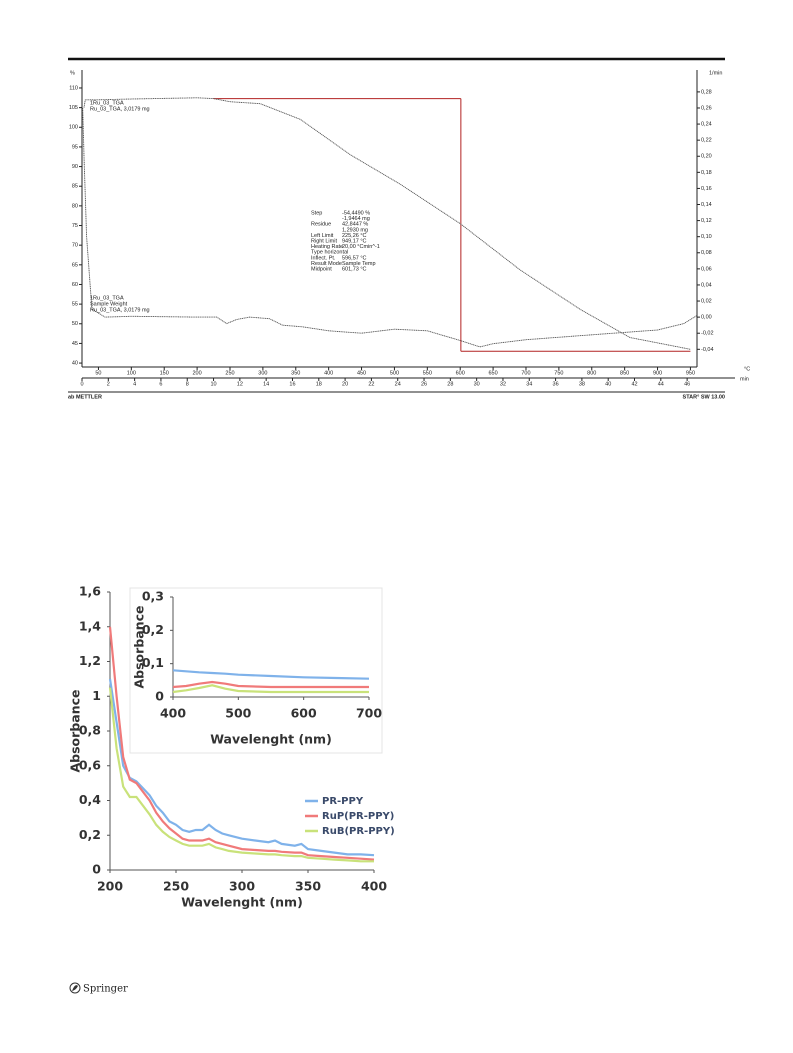 The width and height of the screenshot is (793, 1053). I want to click on annotation-line: Ru_03_TGA, 3,0179 mg, so click(120, 310).